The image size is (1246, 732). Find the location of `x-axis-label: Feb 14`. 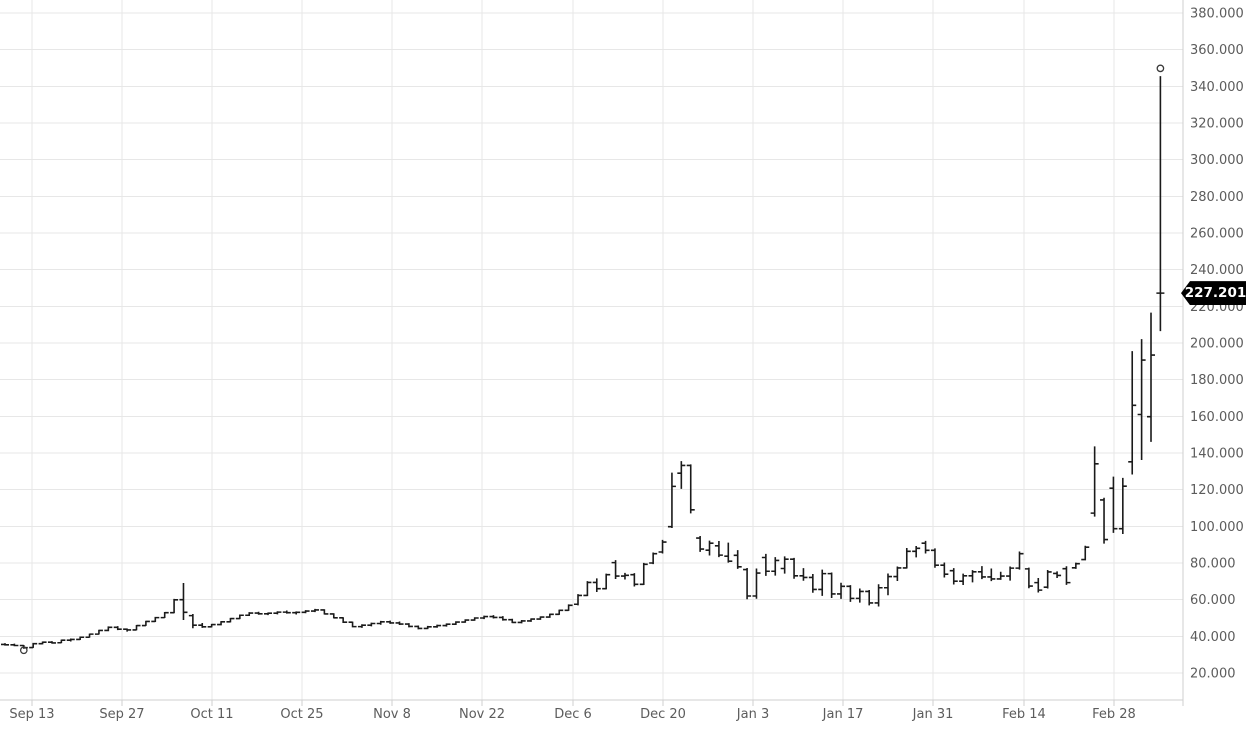

x-axis-label: Feb 14 is located at coordinates (1024, 714).